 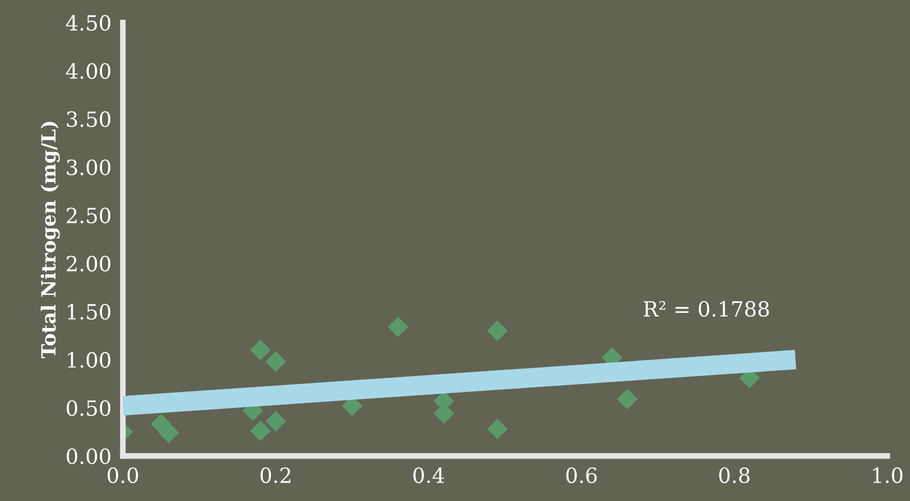 I want to click on annotation: R² = 0.1788, so click(x=706, y=309).